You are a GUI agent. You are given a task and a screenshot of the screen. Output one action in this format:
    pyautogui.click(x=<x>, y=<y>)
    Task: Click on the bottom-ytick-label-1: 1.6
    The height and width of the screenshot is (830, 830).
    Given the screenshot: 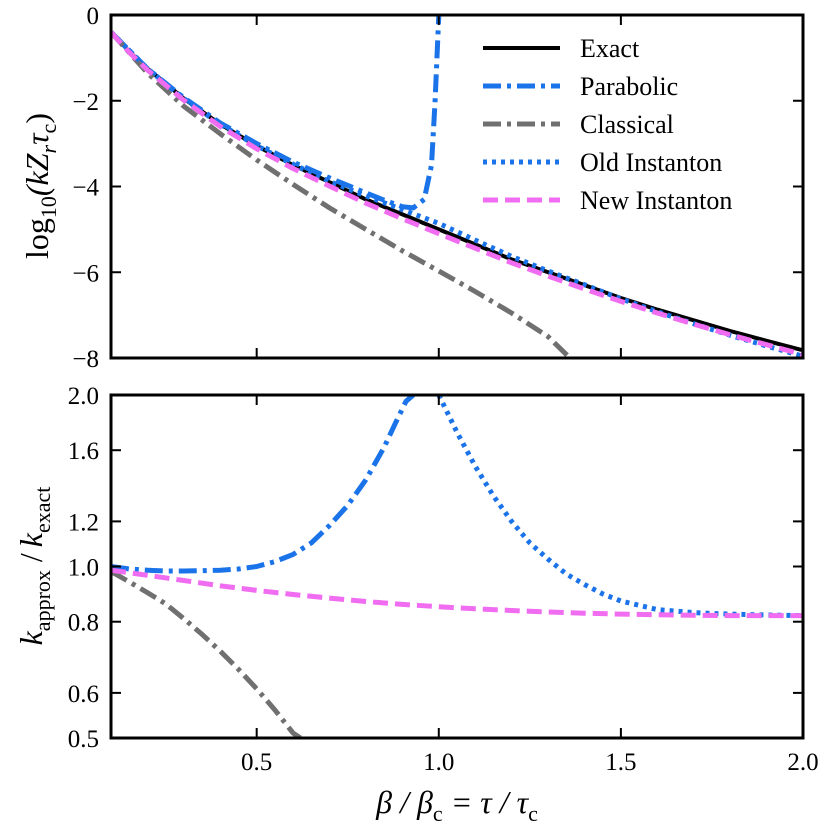 What is the action you would take?
    pyautogui.click(x=83, y=451)
    